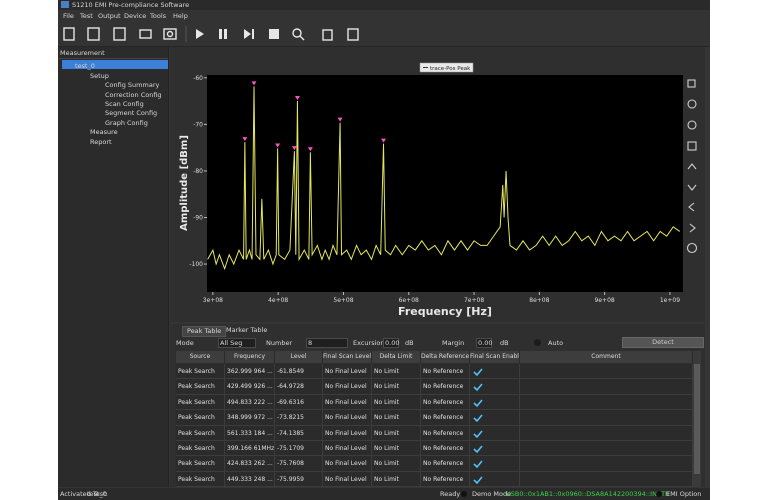  I want to click on table-cell: -69.6316, so click(299, 402).